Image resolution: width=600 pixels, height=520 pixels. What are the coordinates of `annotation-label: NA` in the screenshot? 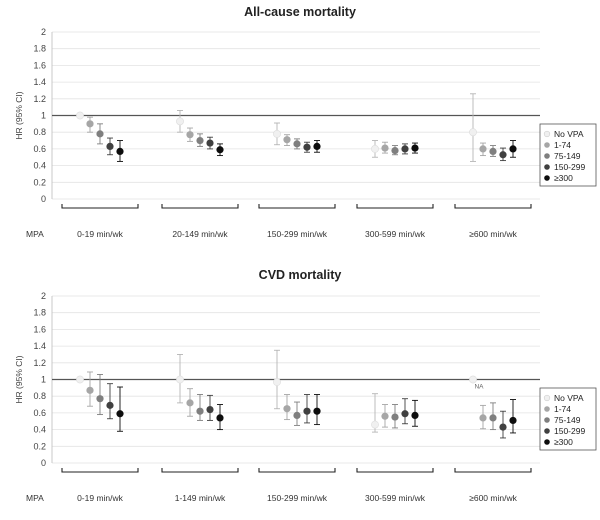 It's located at (479, 387).